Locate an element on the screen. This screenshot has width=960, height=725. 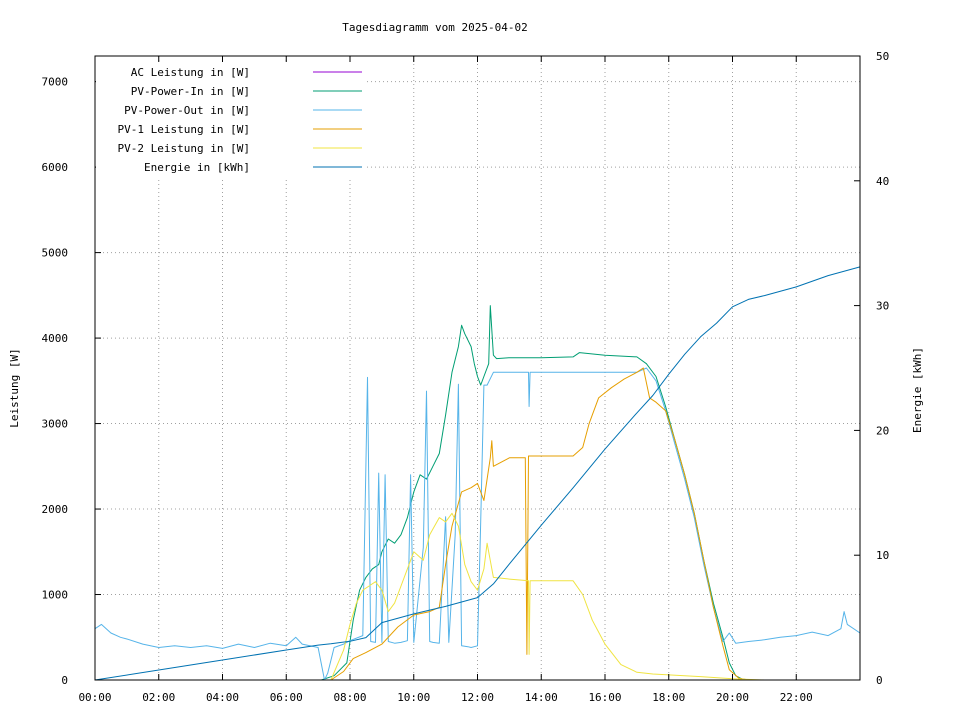
x-tick-label: 06:00 is located at coordinates (286, 697).